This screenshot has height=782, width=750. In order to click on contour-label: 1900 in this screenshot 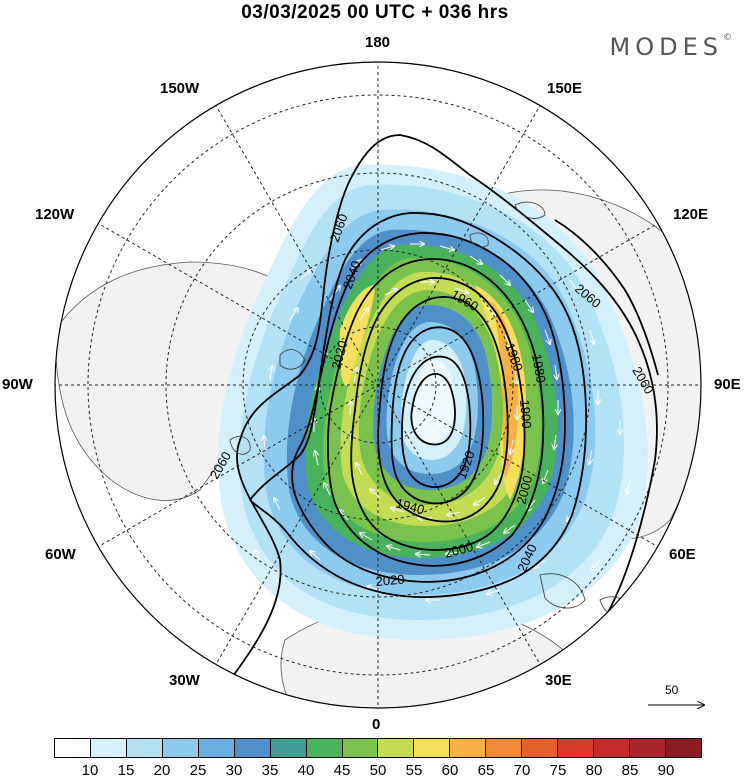, I will do `click(525, 414)`.